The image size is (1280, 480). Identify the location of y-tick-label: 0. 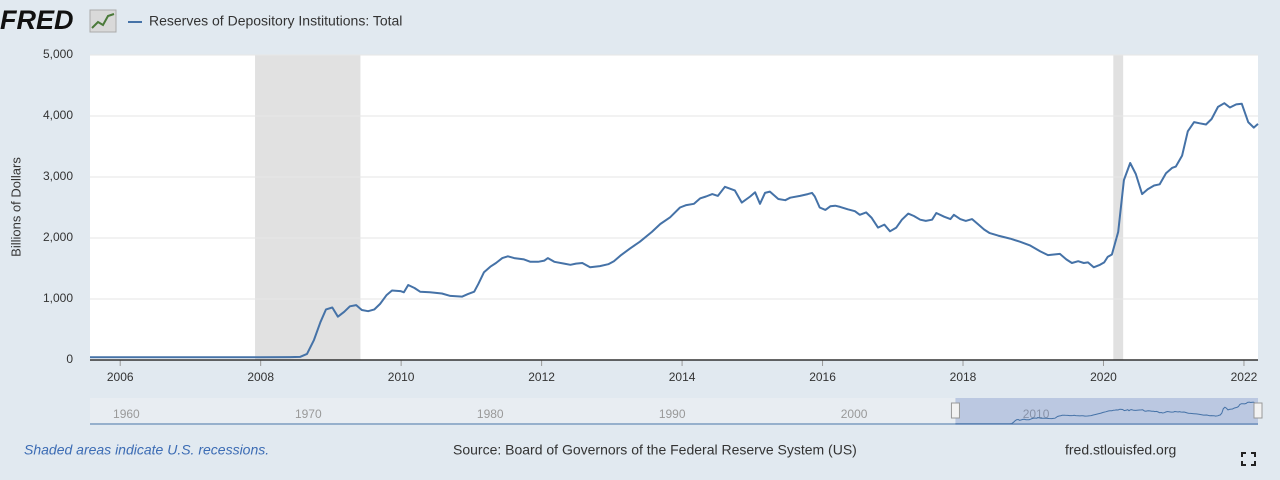
(69, 359).